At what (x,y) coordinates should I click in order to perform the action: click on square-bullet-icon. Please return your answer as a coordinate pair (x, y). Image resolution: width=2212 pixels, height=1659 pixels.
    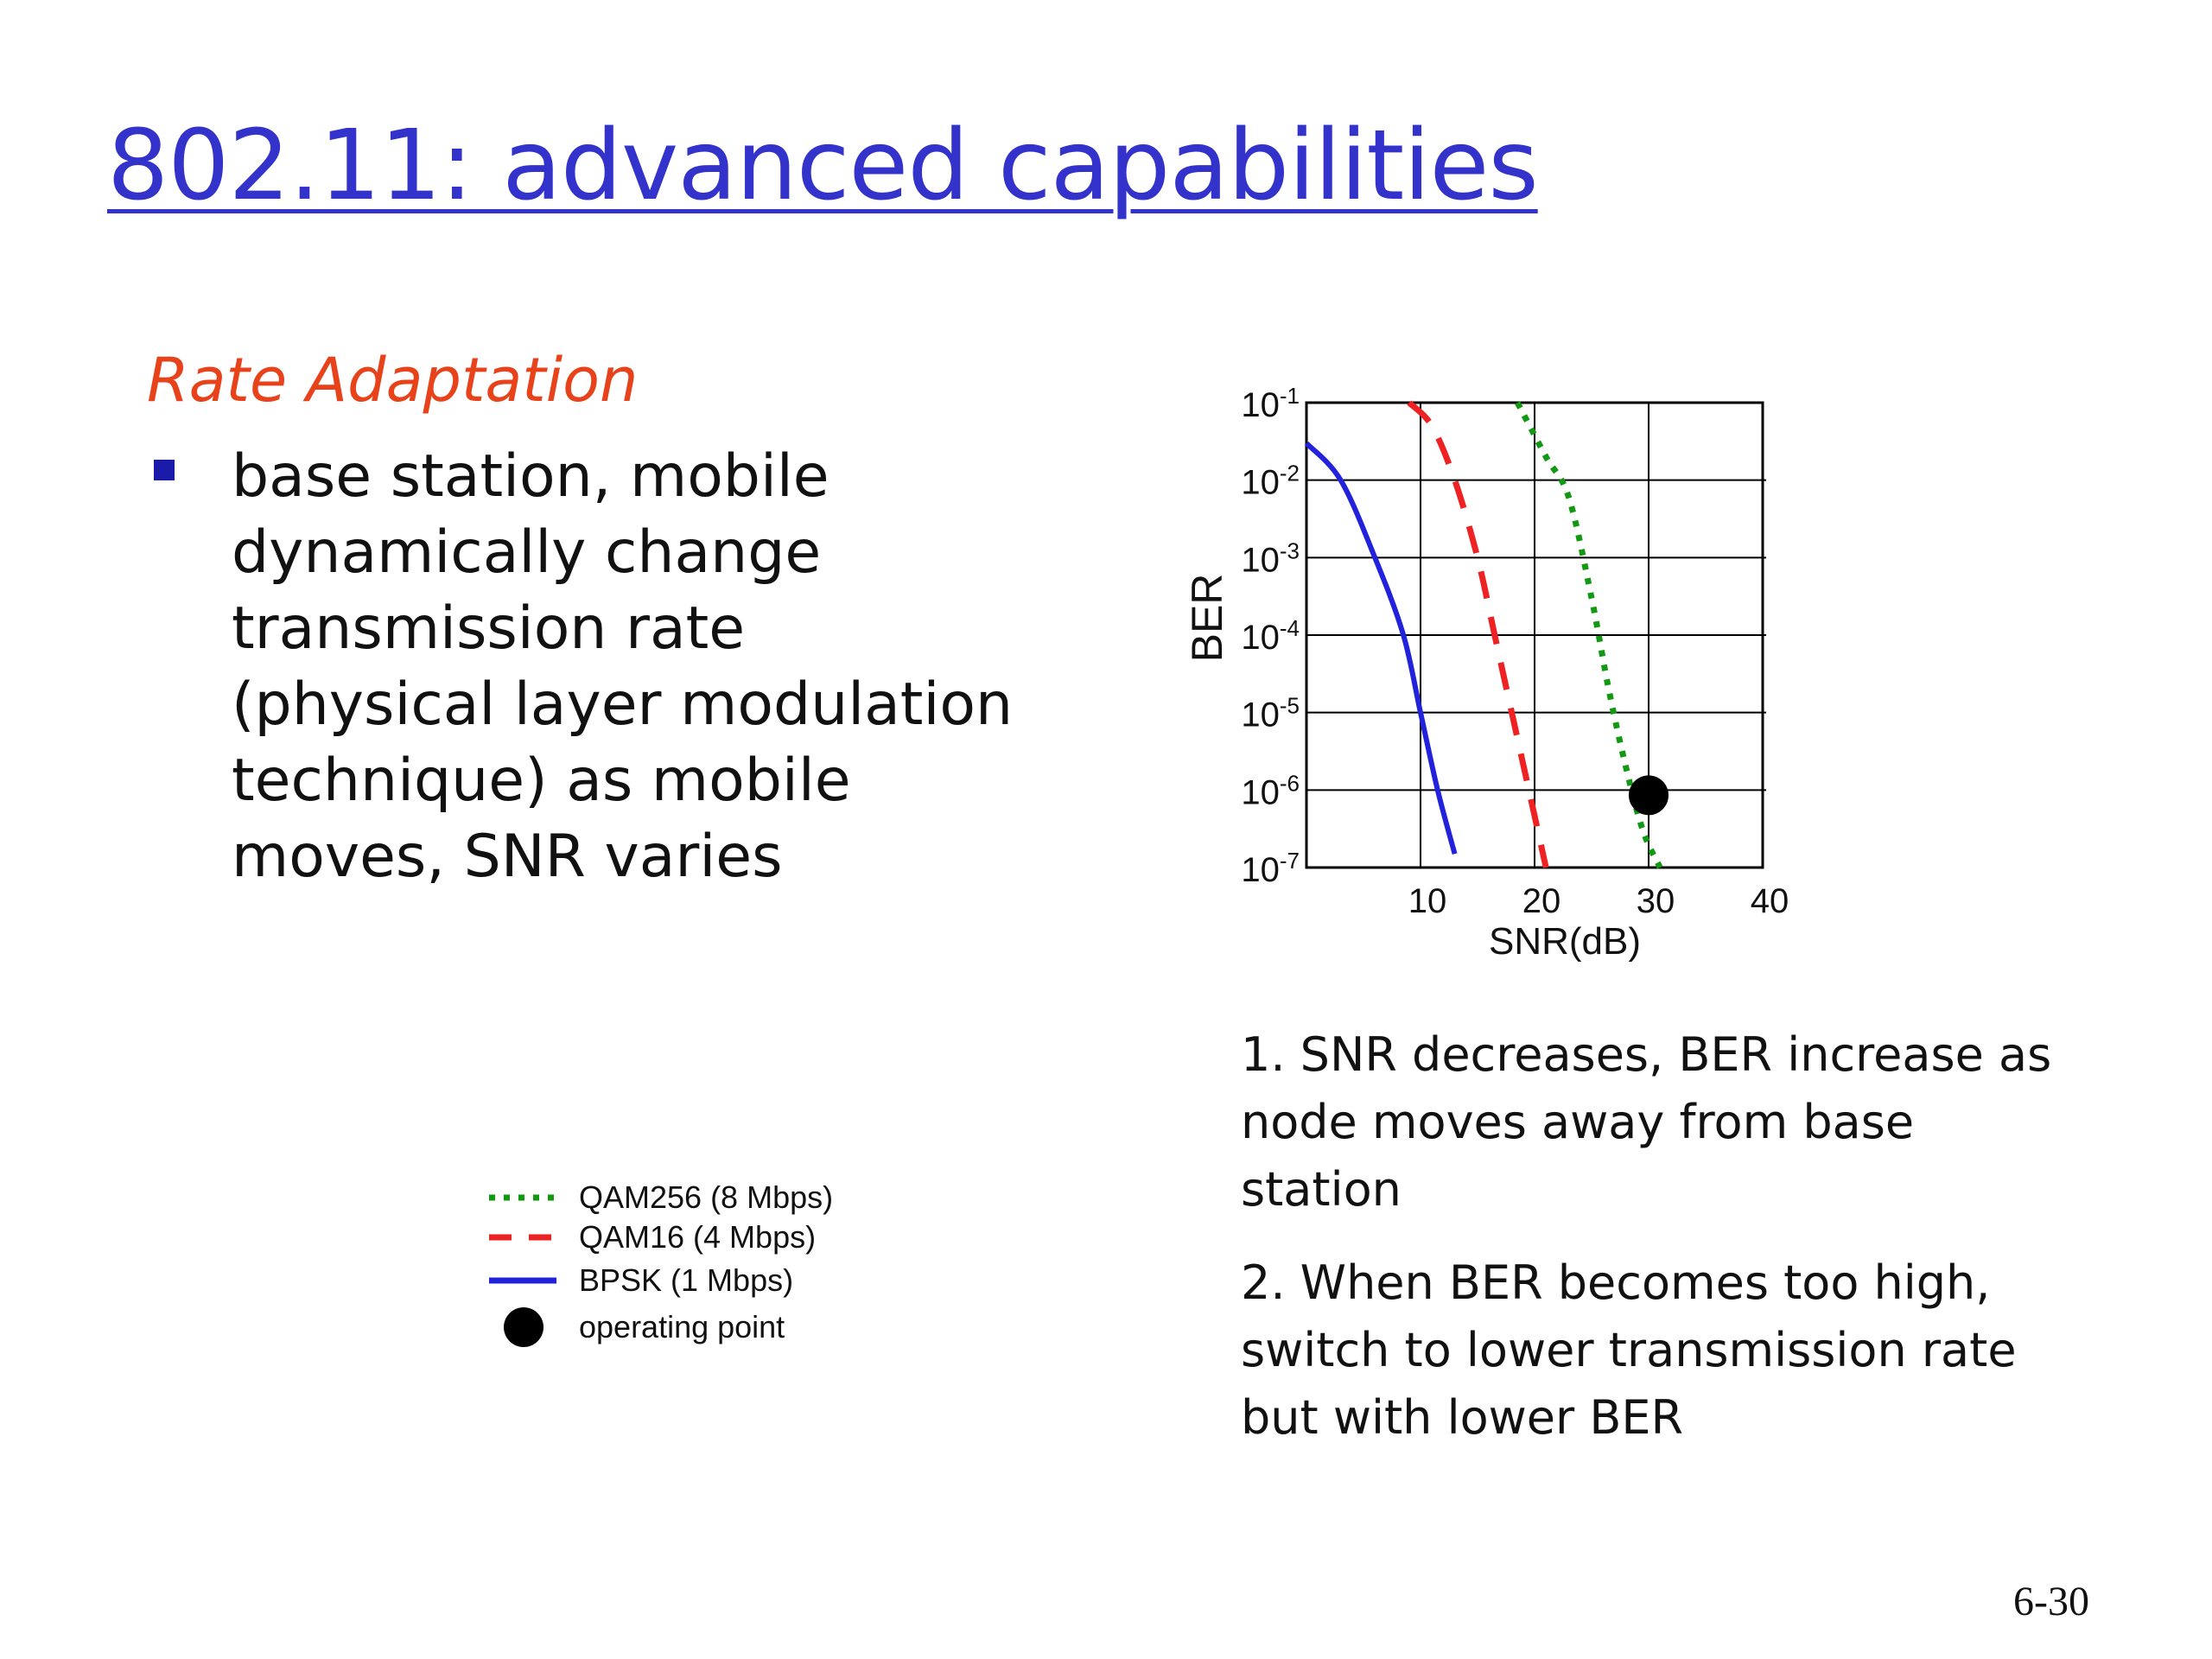
    Looking at the image, I should click on (164, 470).